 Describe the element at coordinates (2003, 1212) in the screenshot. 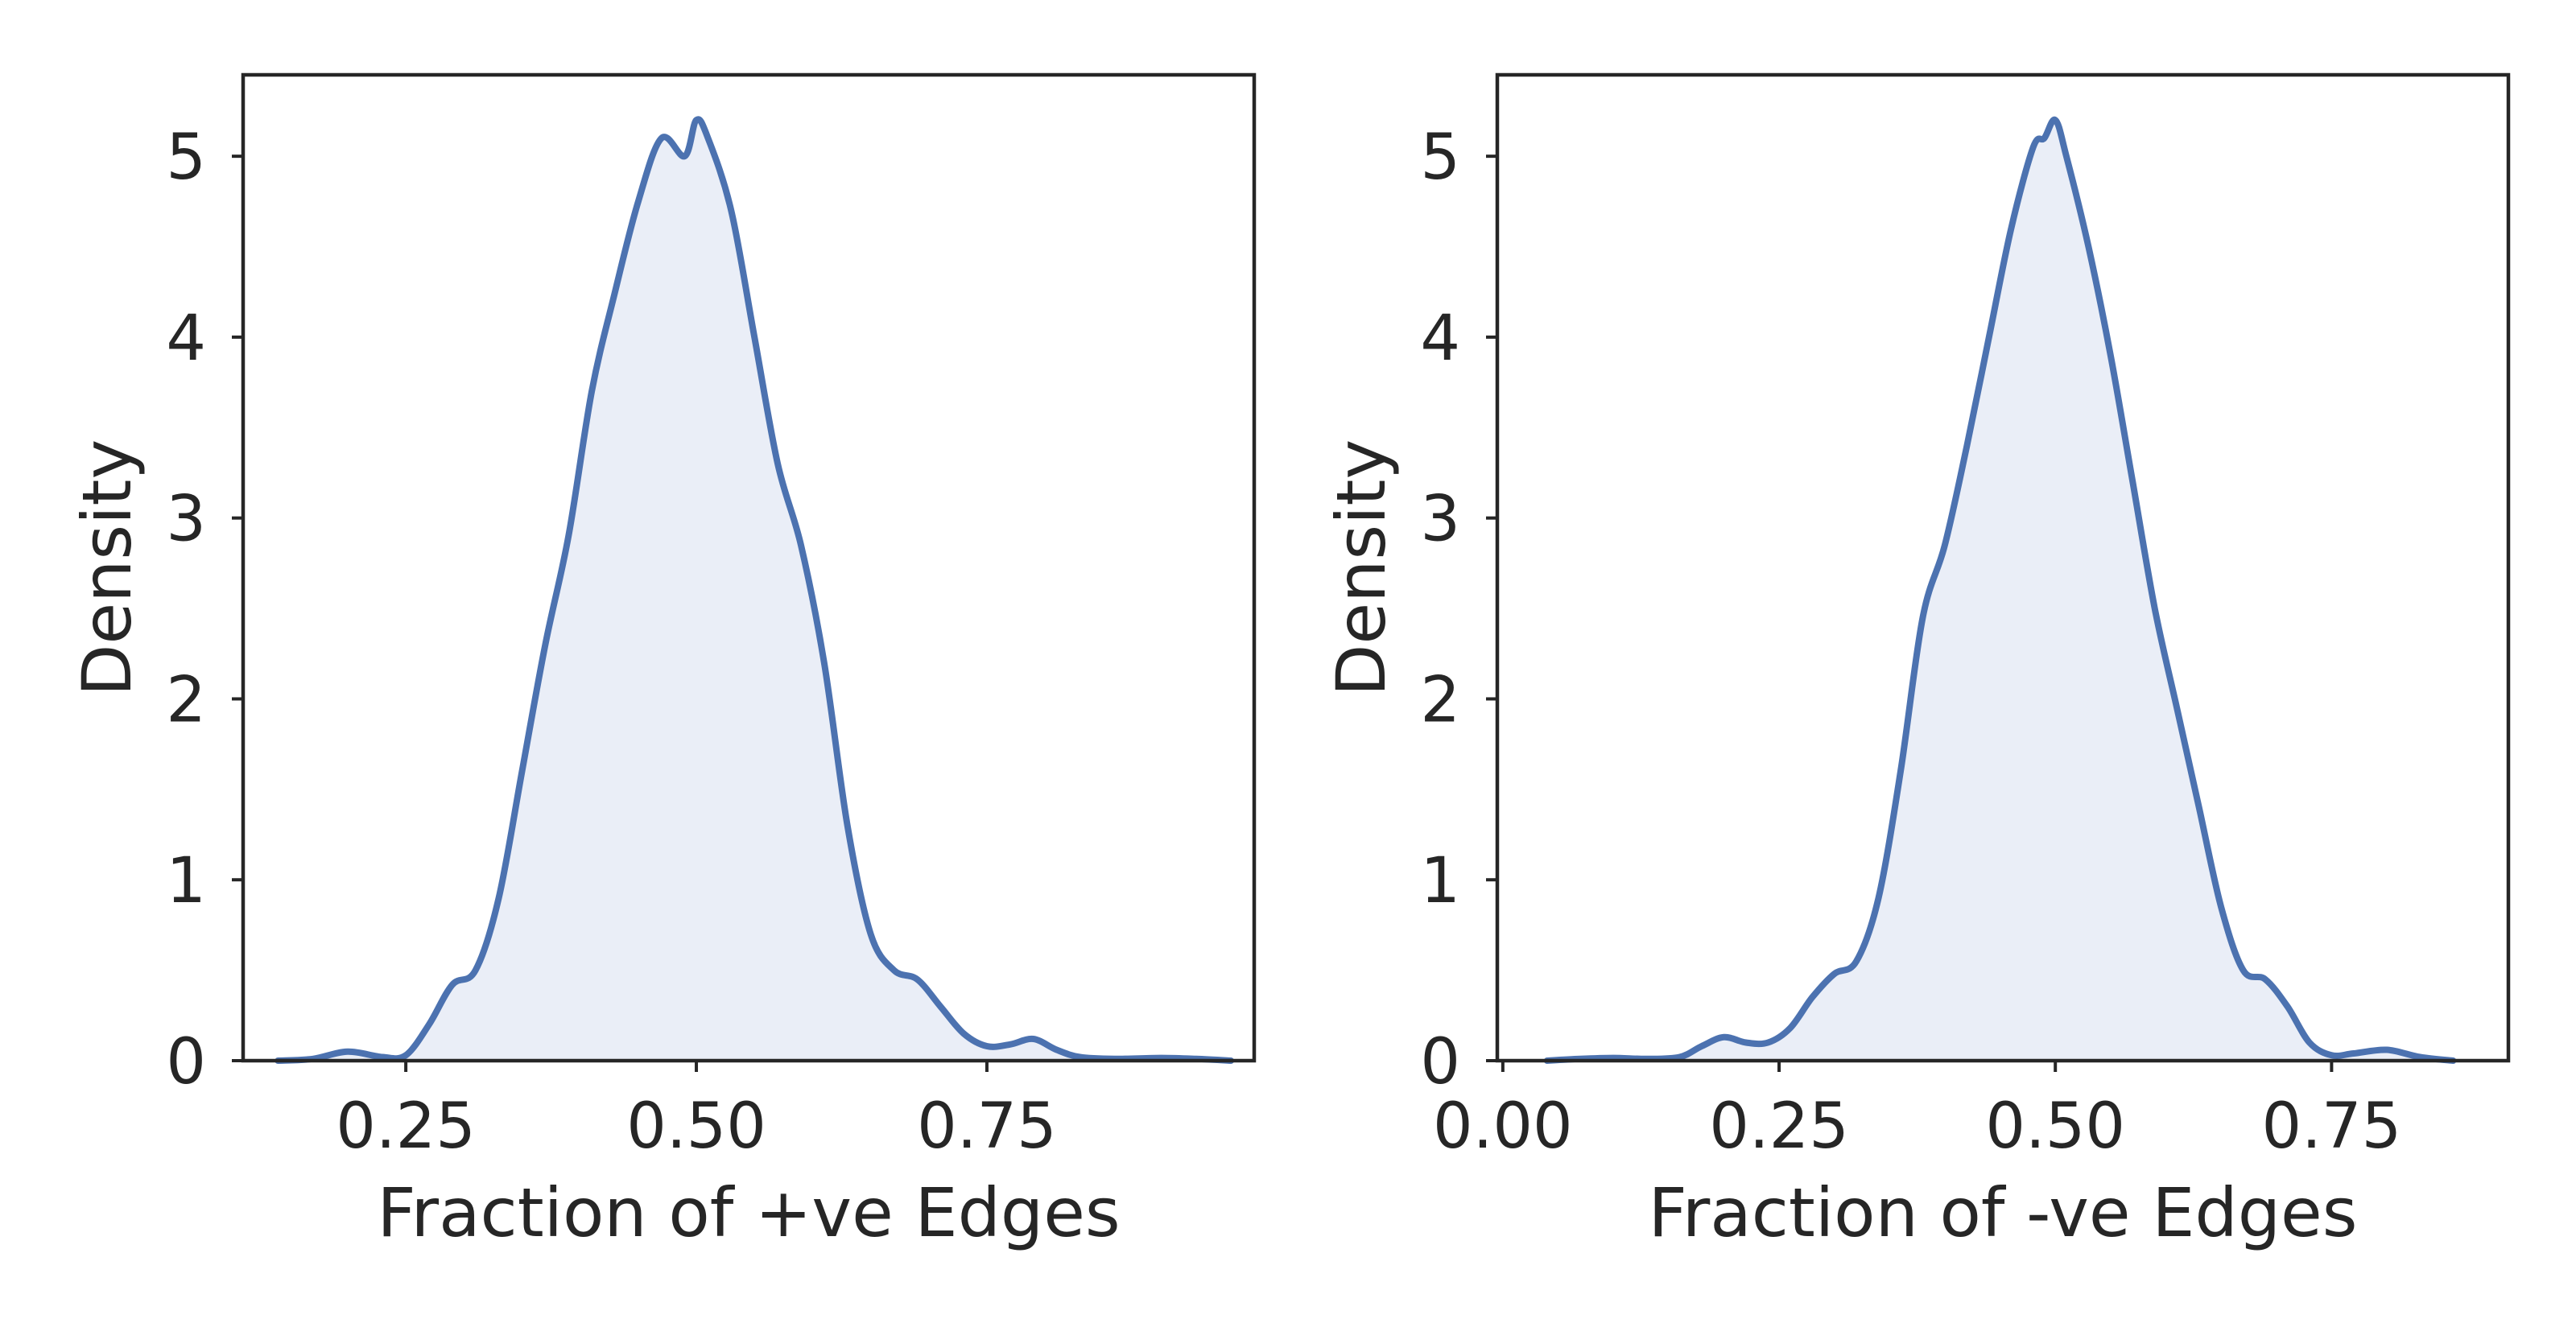

I see `x-axis-label: Fraction of -ve Edges` at that location.